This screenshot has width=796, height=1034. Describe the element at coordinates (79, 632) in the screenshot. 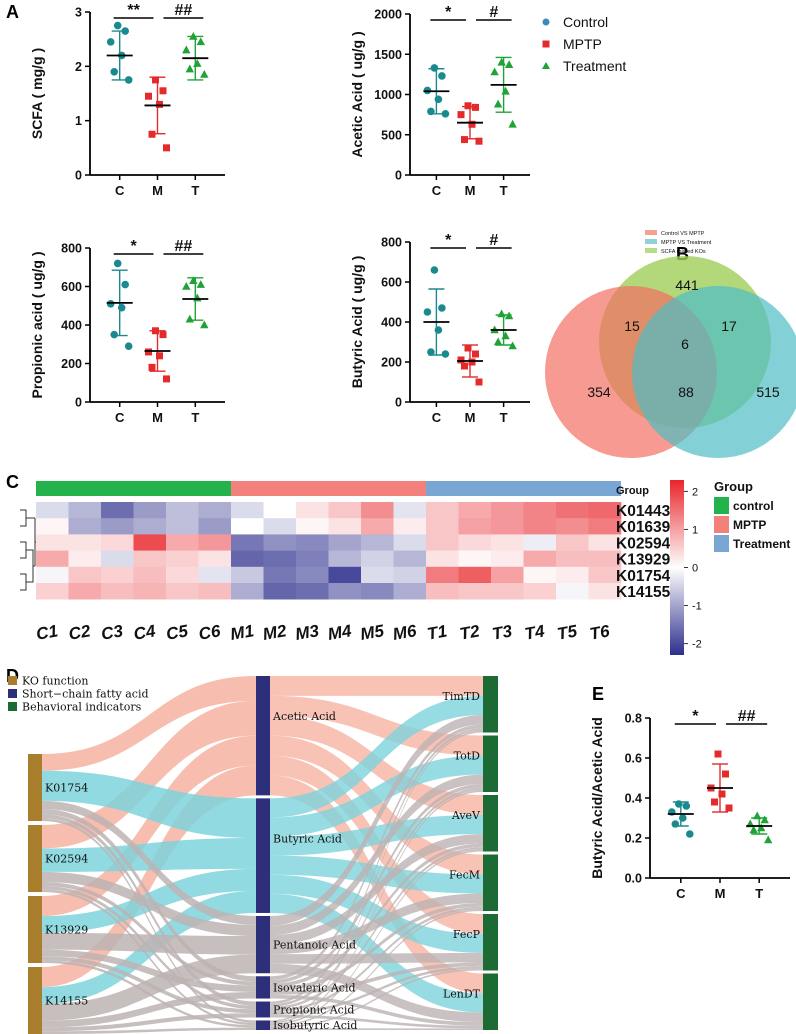

I see `column-label-c2: C2` at that location.